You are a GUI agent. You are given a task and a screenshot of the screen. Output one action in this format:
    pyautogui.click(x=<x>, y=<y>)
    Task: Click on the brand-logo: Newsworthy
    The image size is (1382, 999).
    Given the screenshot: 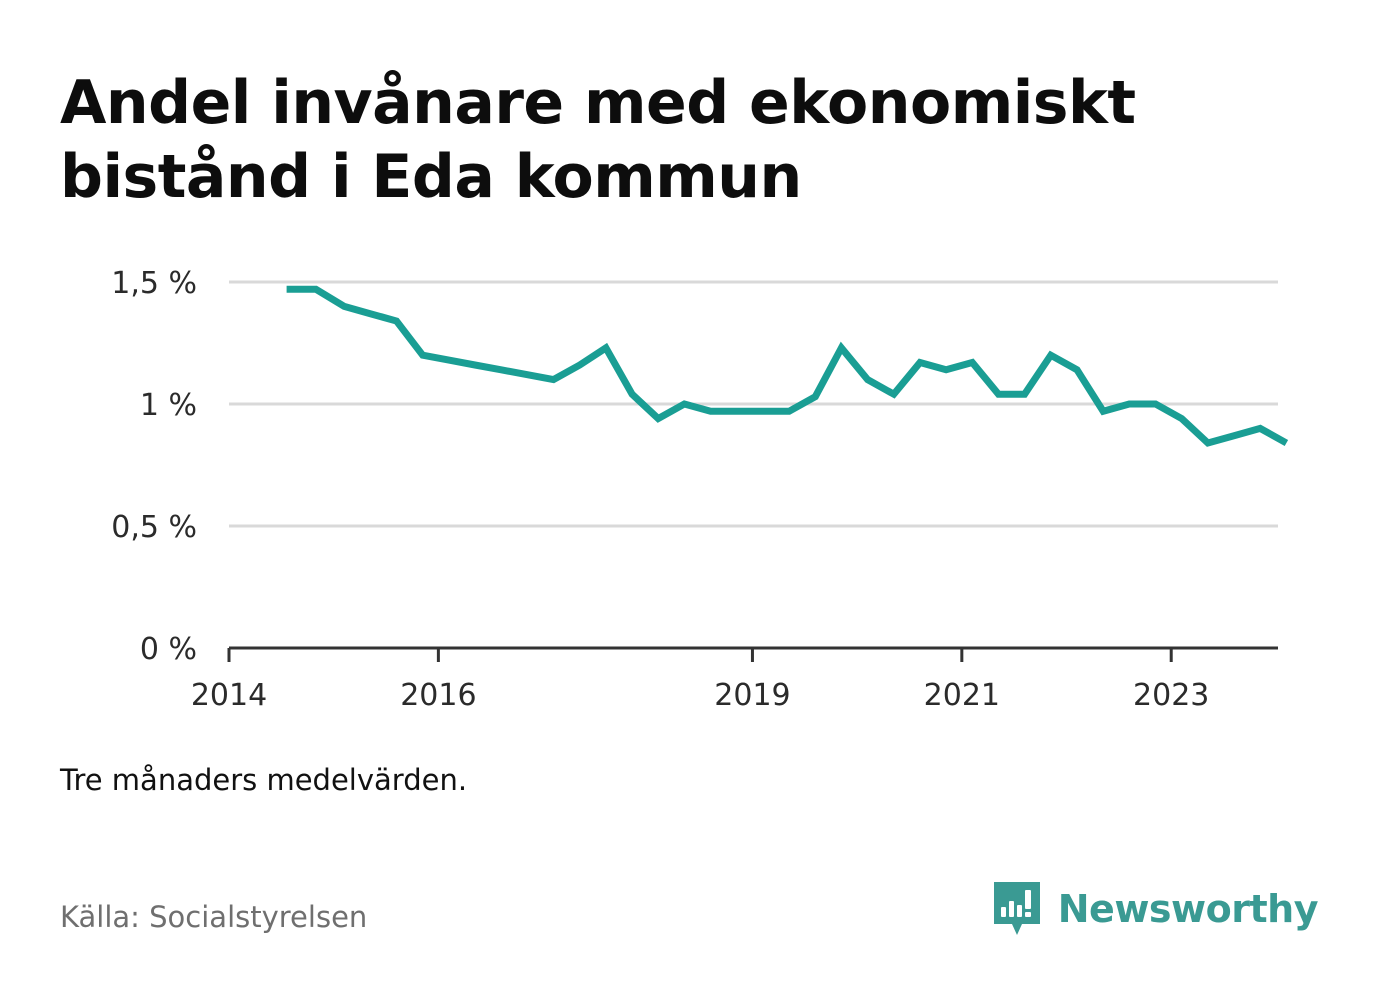 What is the action you would take?
    pyautogui.click(x=1155, y=909)
    